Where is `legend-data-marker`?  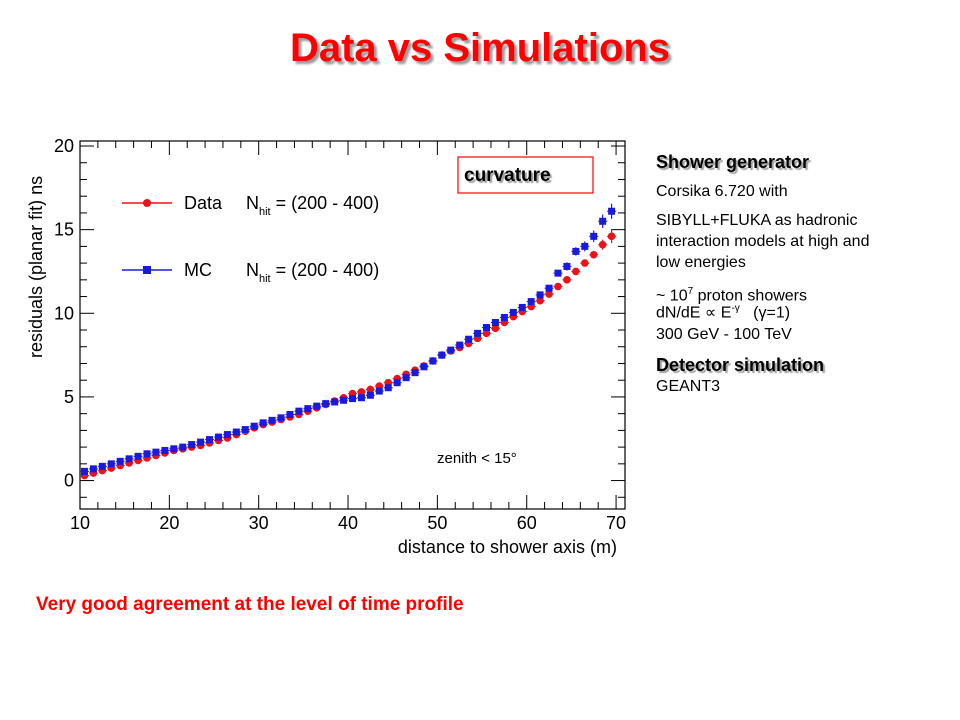 legend-data-marker is located at coordinates (147, 203).